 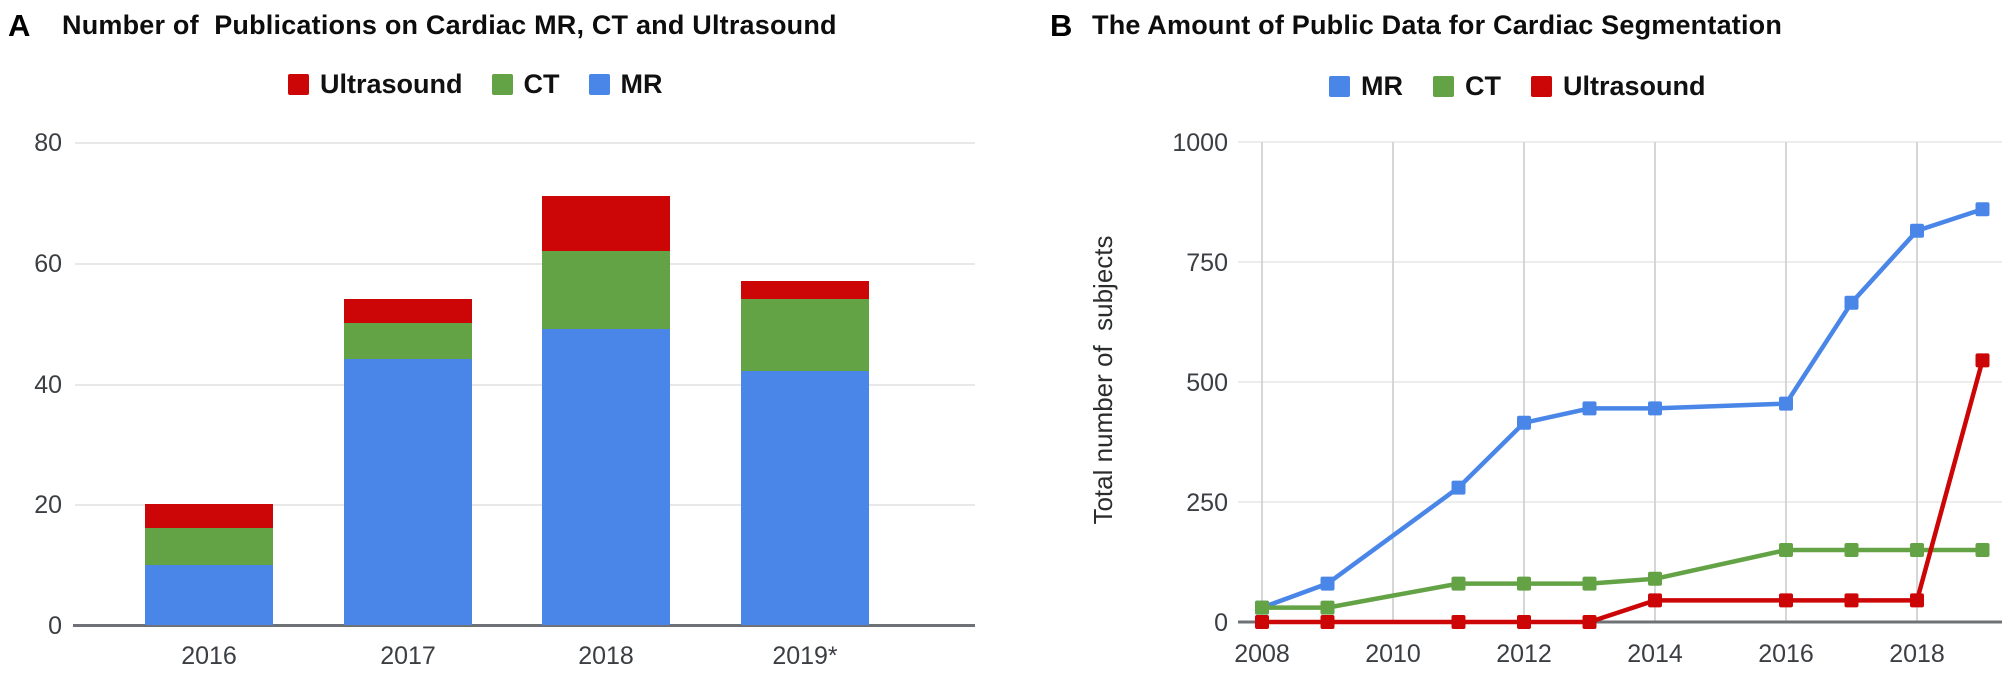 What do you see at coordinates (19, 25) in the screenshot?
I see `panel-a-label: A` at bounding box center [19, 25].